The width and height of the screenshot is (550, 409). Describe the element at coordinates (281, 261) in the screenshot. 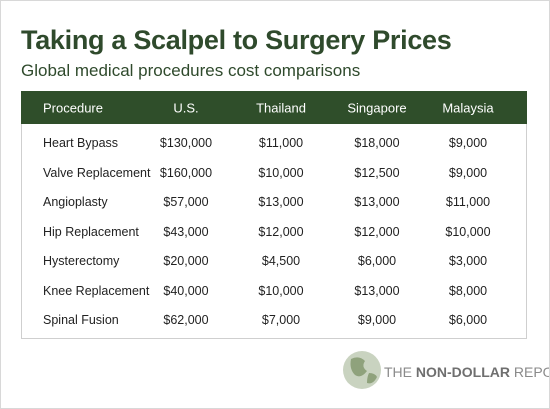

I see `price: $4,500` at that location.